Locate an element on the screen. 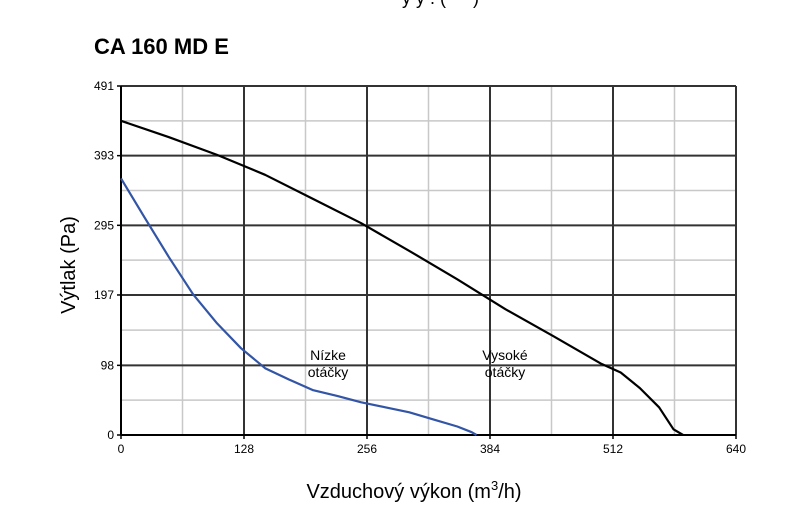  chart-title: CA 160 MD E is located at coordinates (161, 46).